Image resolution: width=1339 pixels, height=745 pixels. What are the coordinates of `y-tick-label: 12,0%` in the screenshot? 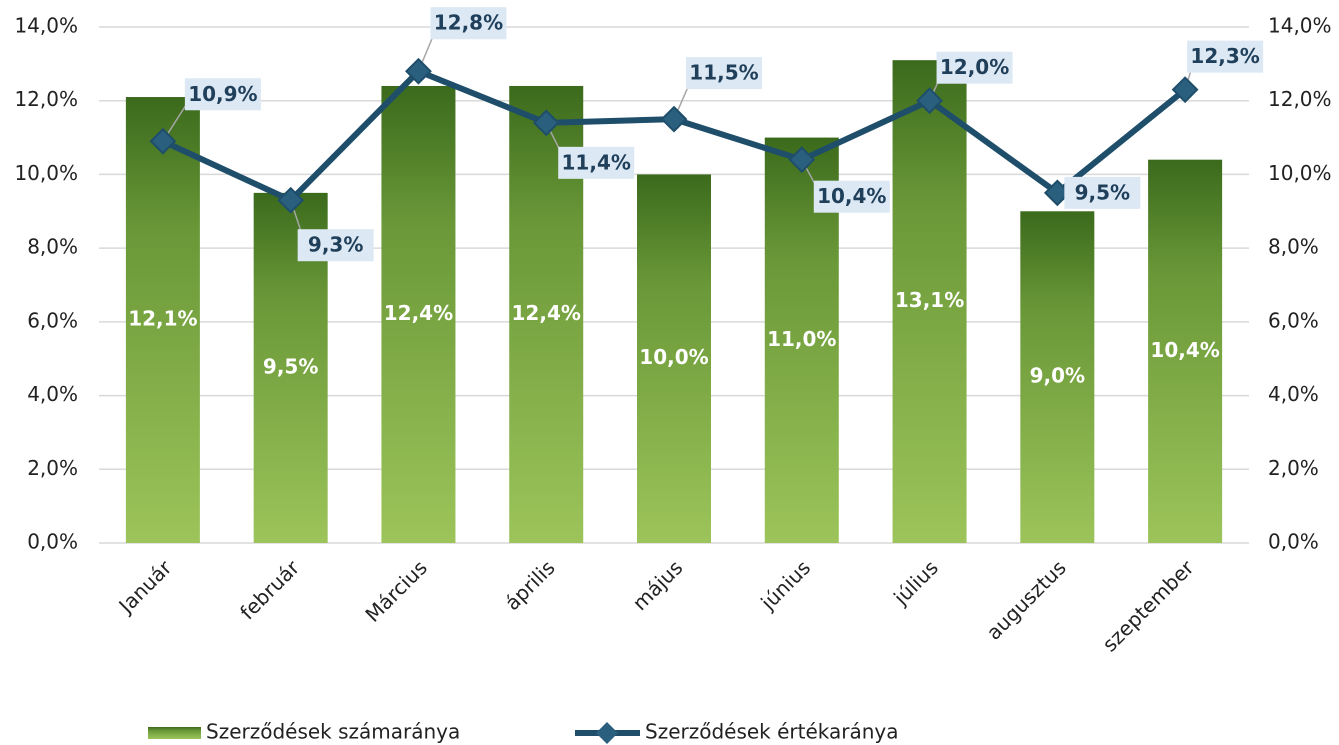 It's located at (46, 99).